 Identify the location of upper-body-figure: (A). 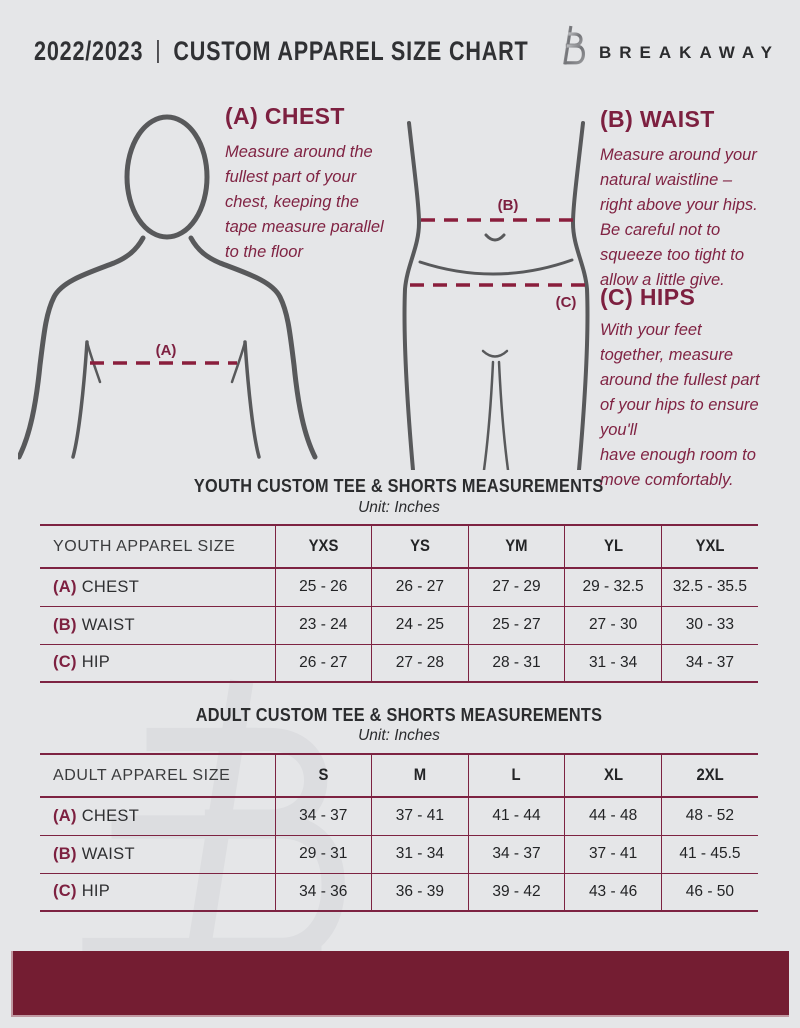
(168, 287).